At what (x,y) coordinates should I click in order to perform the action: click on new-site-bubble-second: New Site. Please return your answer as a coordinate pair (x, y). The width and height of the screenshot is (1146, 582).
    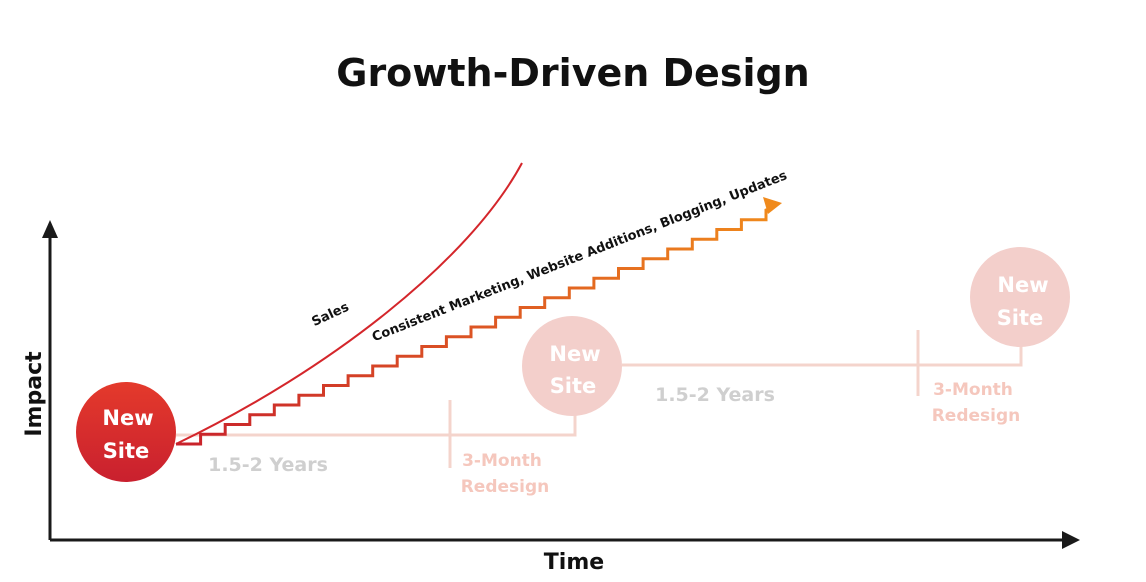
    Looking at the image, I should click on (572, 366).